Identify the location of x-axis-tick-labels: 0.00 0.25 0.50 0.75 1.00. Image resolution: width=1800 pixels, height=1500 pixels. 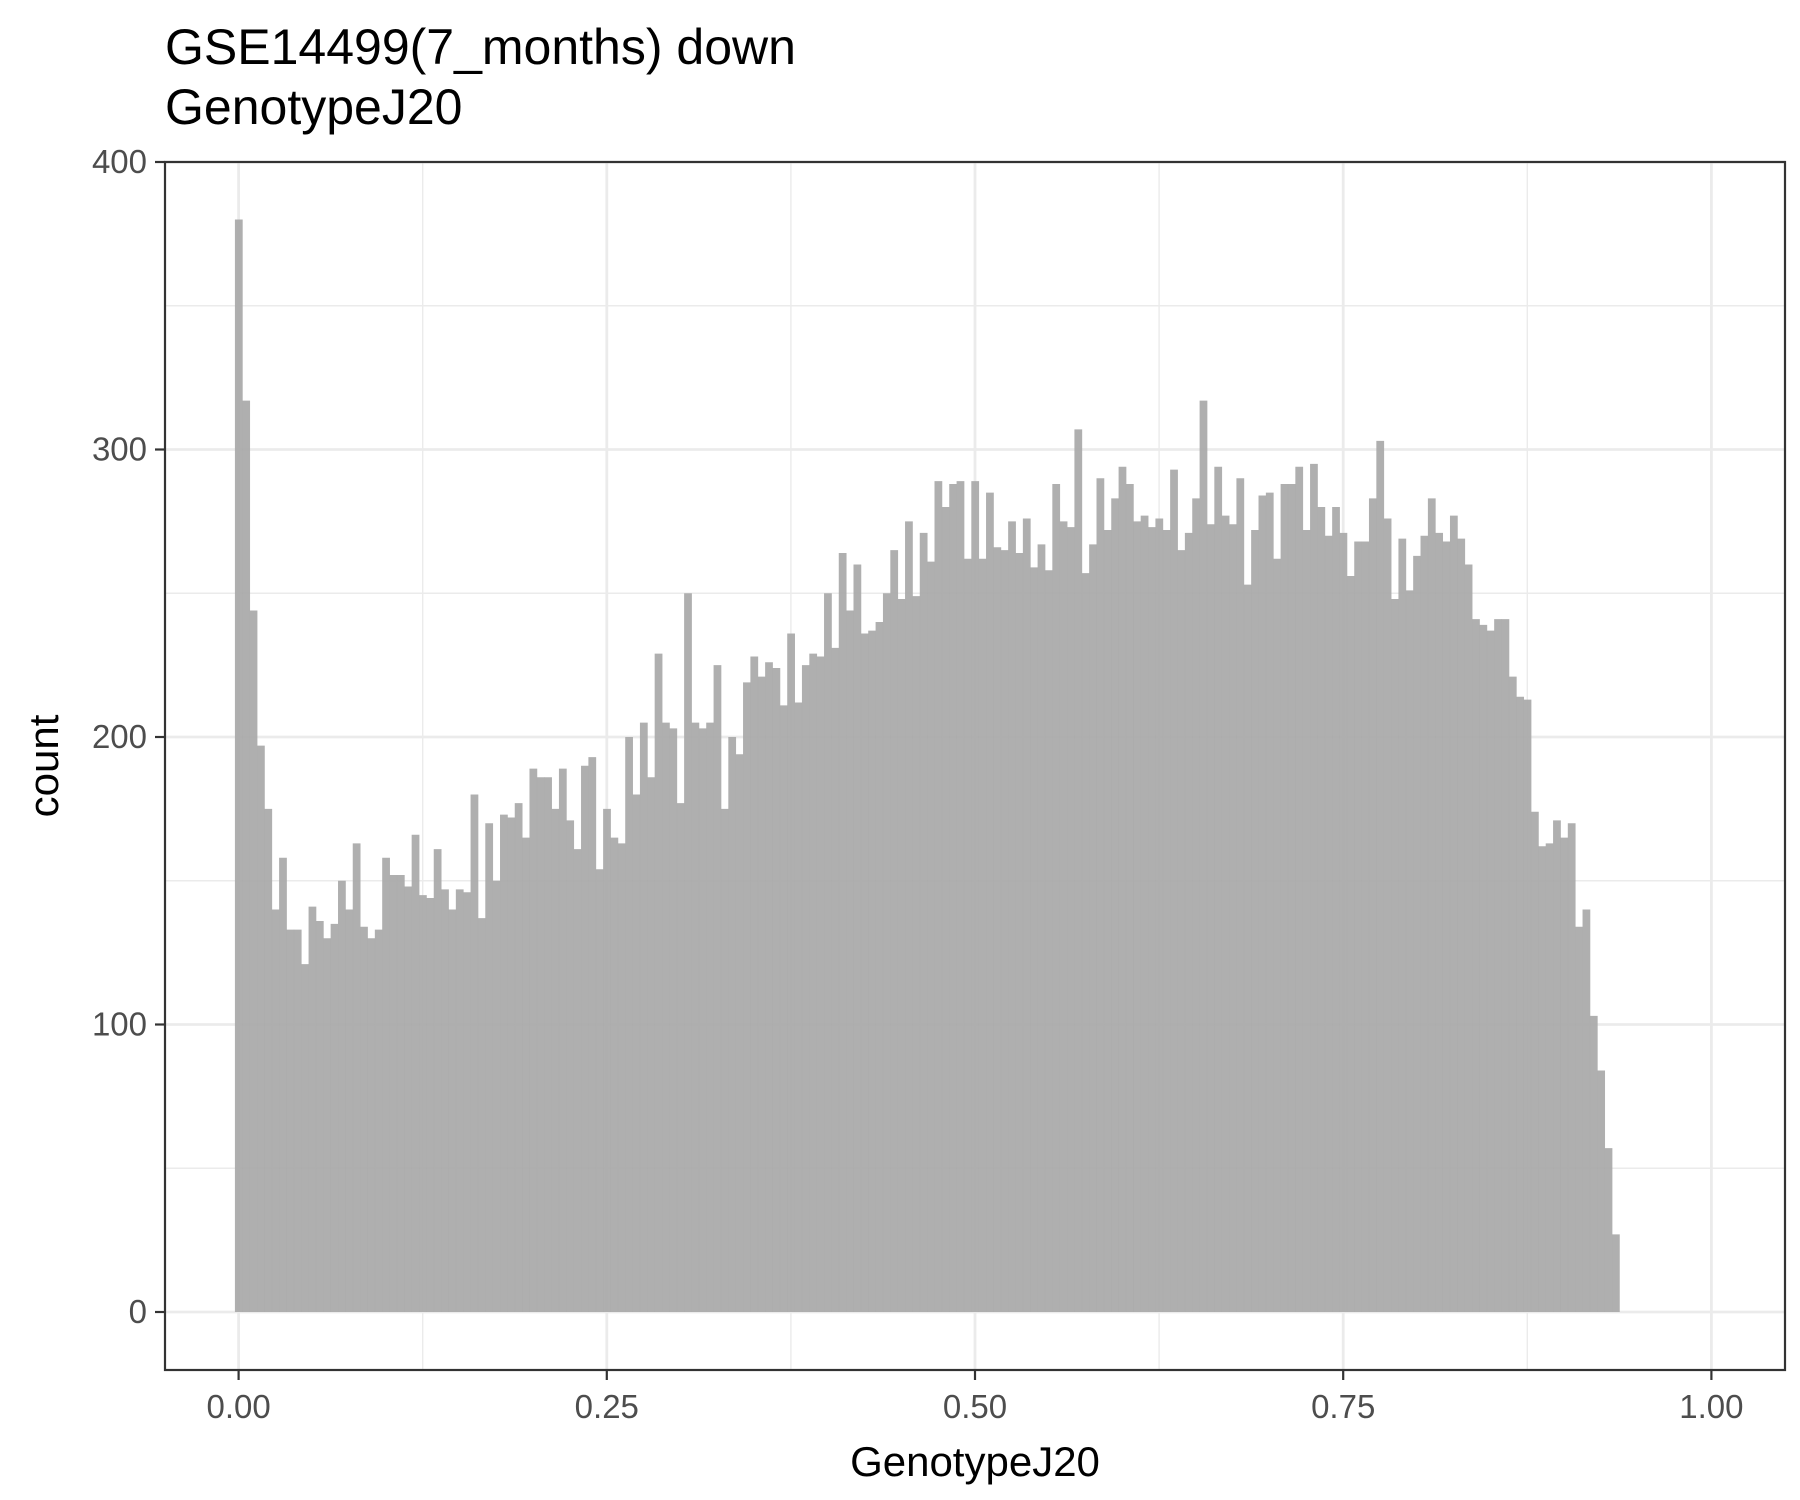
(974, 1406).